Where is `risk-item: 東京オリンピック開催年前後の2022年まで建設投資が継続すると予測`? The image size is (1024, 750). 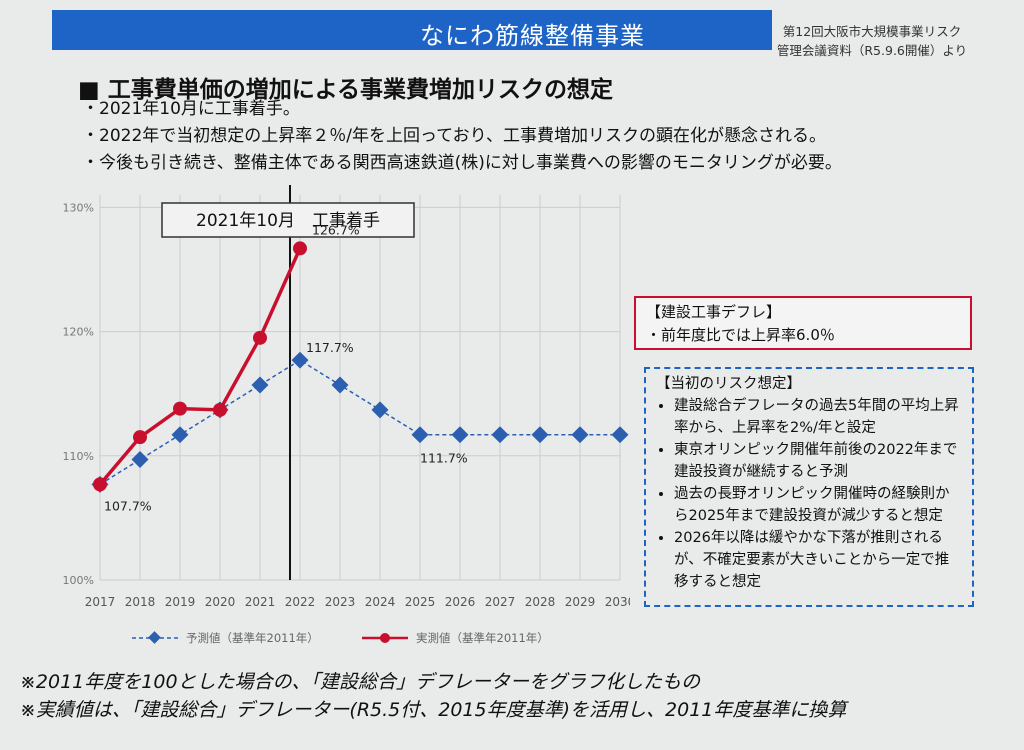 risk-item: 東京オリンピック開催年前後の2022年まで建設投資が継続すると予測 is located at coordinates (818, 461).